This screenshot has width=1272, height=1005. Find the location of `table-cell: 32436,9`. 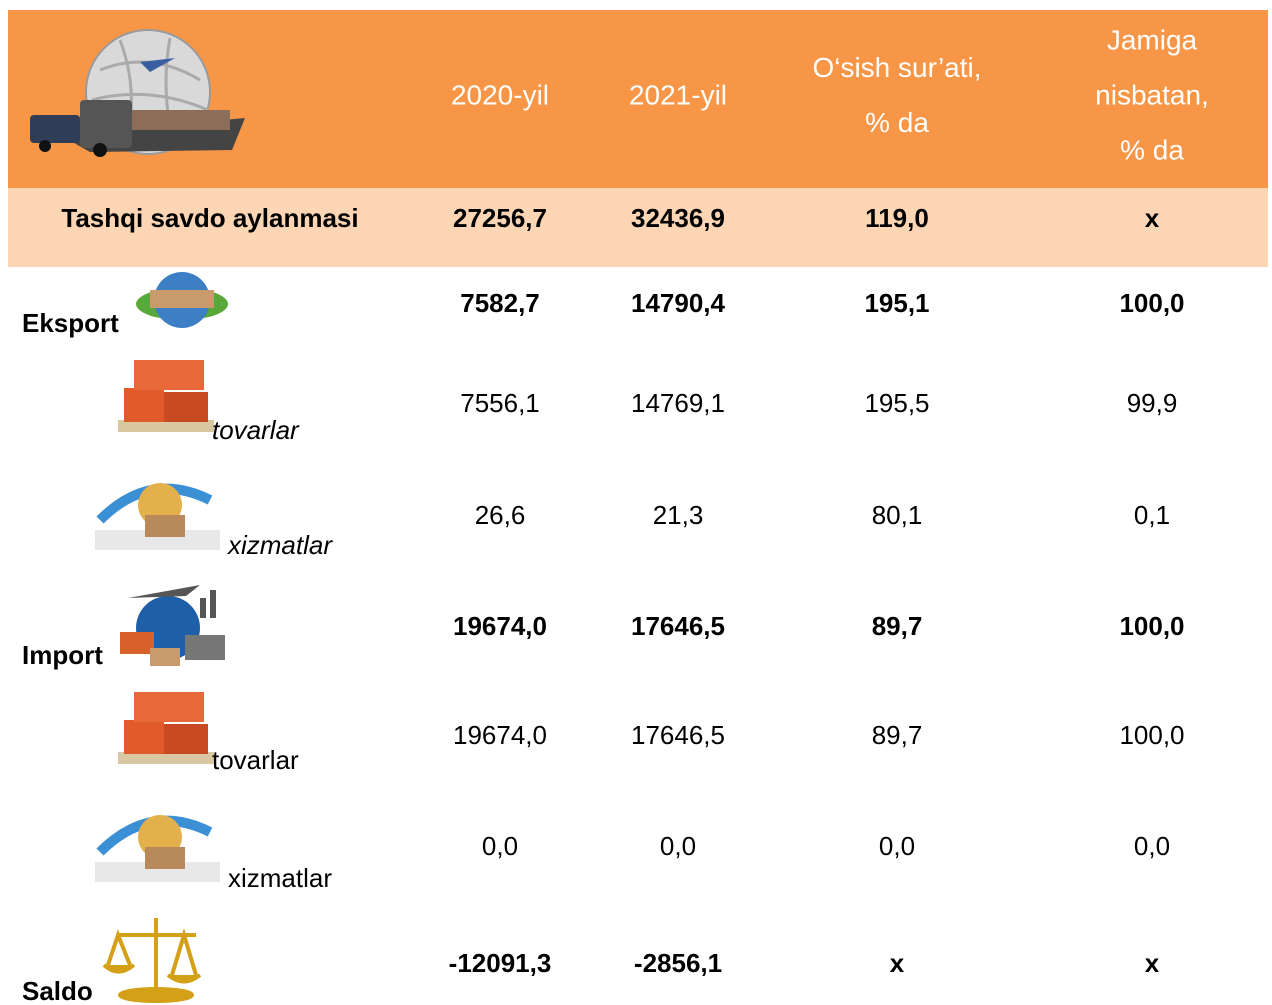

table-cell: 32436,9 is located at coordinates (678, 218).